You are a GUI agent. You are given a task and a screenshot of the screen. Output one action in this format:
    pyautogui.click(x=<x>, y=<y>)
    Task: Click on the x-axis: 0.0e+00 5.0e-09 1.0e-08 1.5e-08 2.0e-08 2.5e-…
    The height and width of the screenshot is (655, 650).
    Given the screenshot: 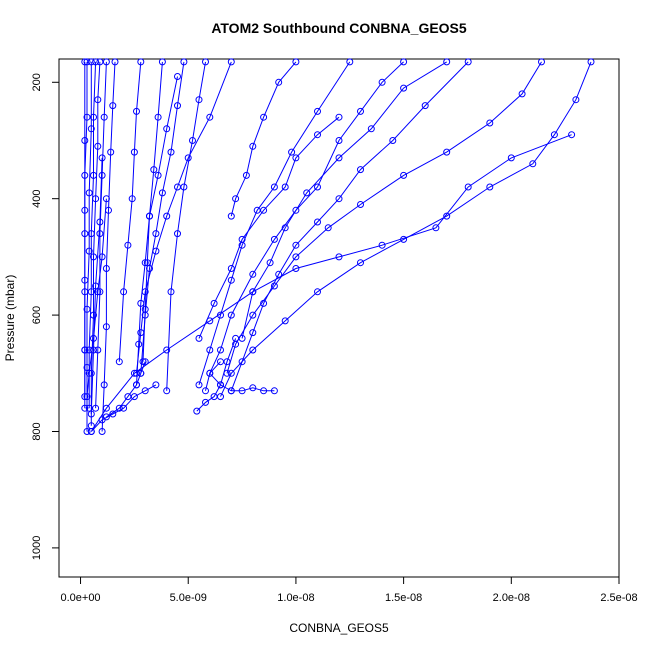 What is the action you would take?
    pyautogui.click(x=349, y=590)
    